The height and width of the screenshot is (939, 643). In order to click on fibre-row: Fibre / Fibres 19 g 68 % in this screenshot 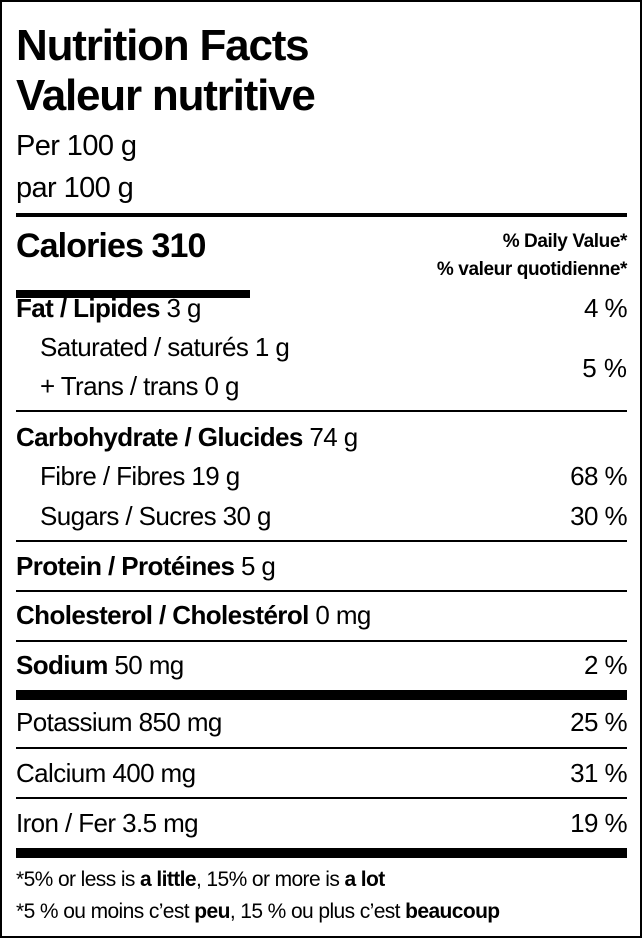, I will do `click(334, 476)`.